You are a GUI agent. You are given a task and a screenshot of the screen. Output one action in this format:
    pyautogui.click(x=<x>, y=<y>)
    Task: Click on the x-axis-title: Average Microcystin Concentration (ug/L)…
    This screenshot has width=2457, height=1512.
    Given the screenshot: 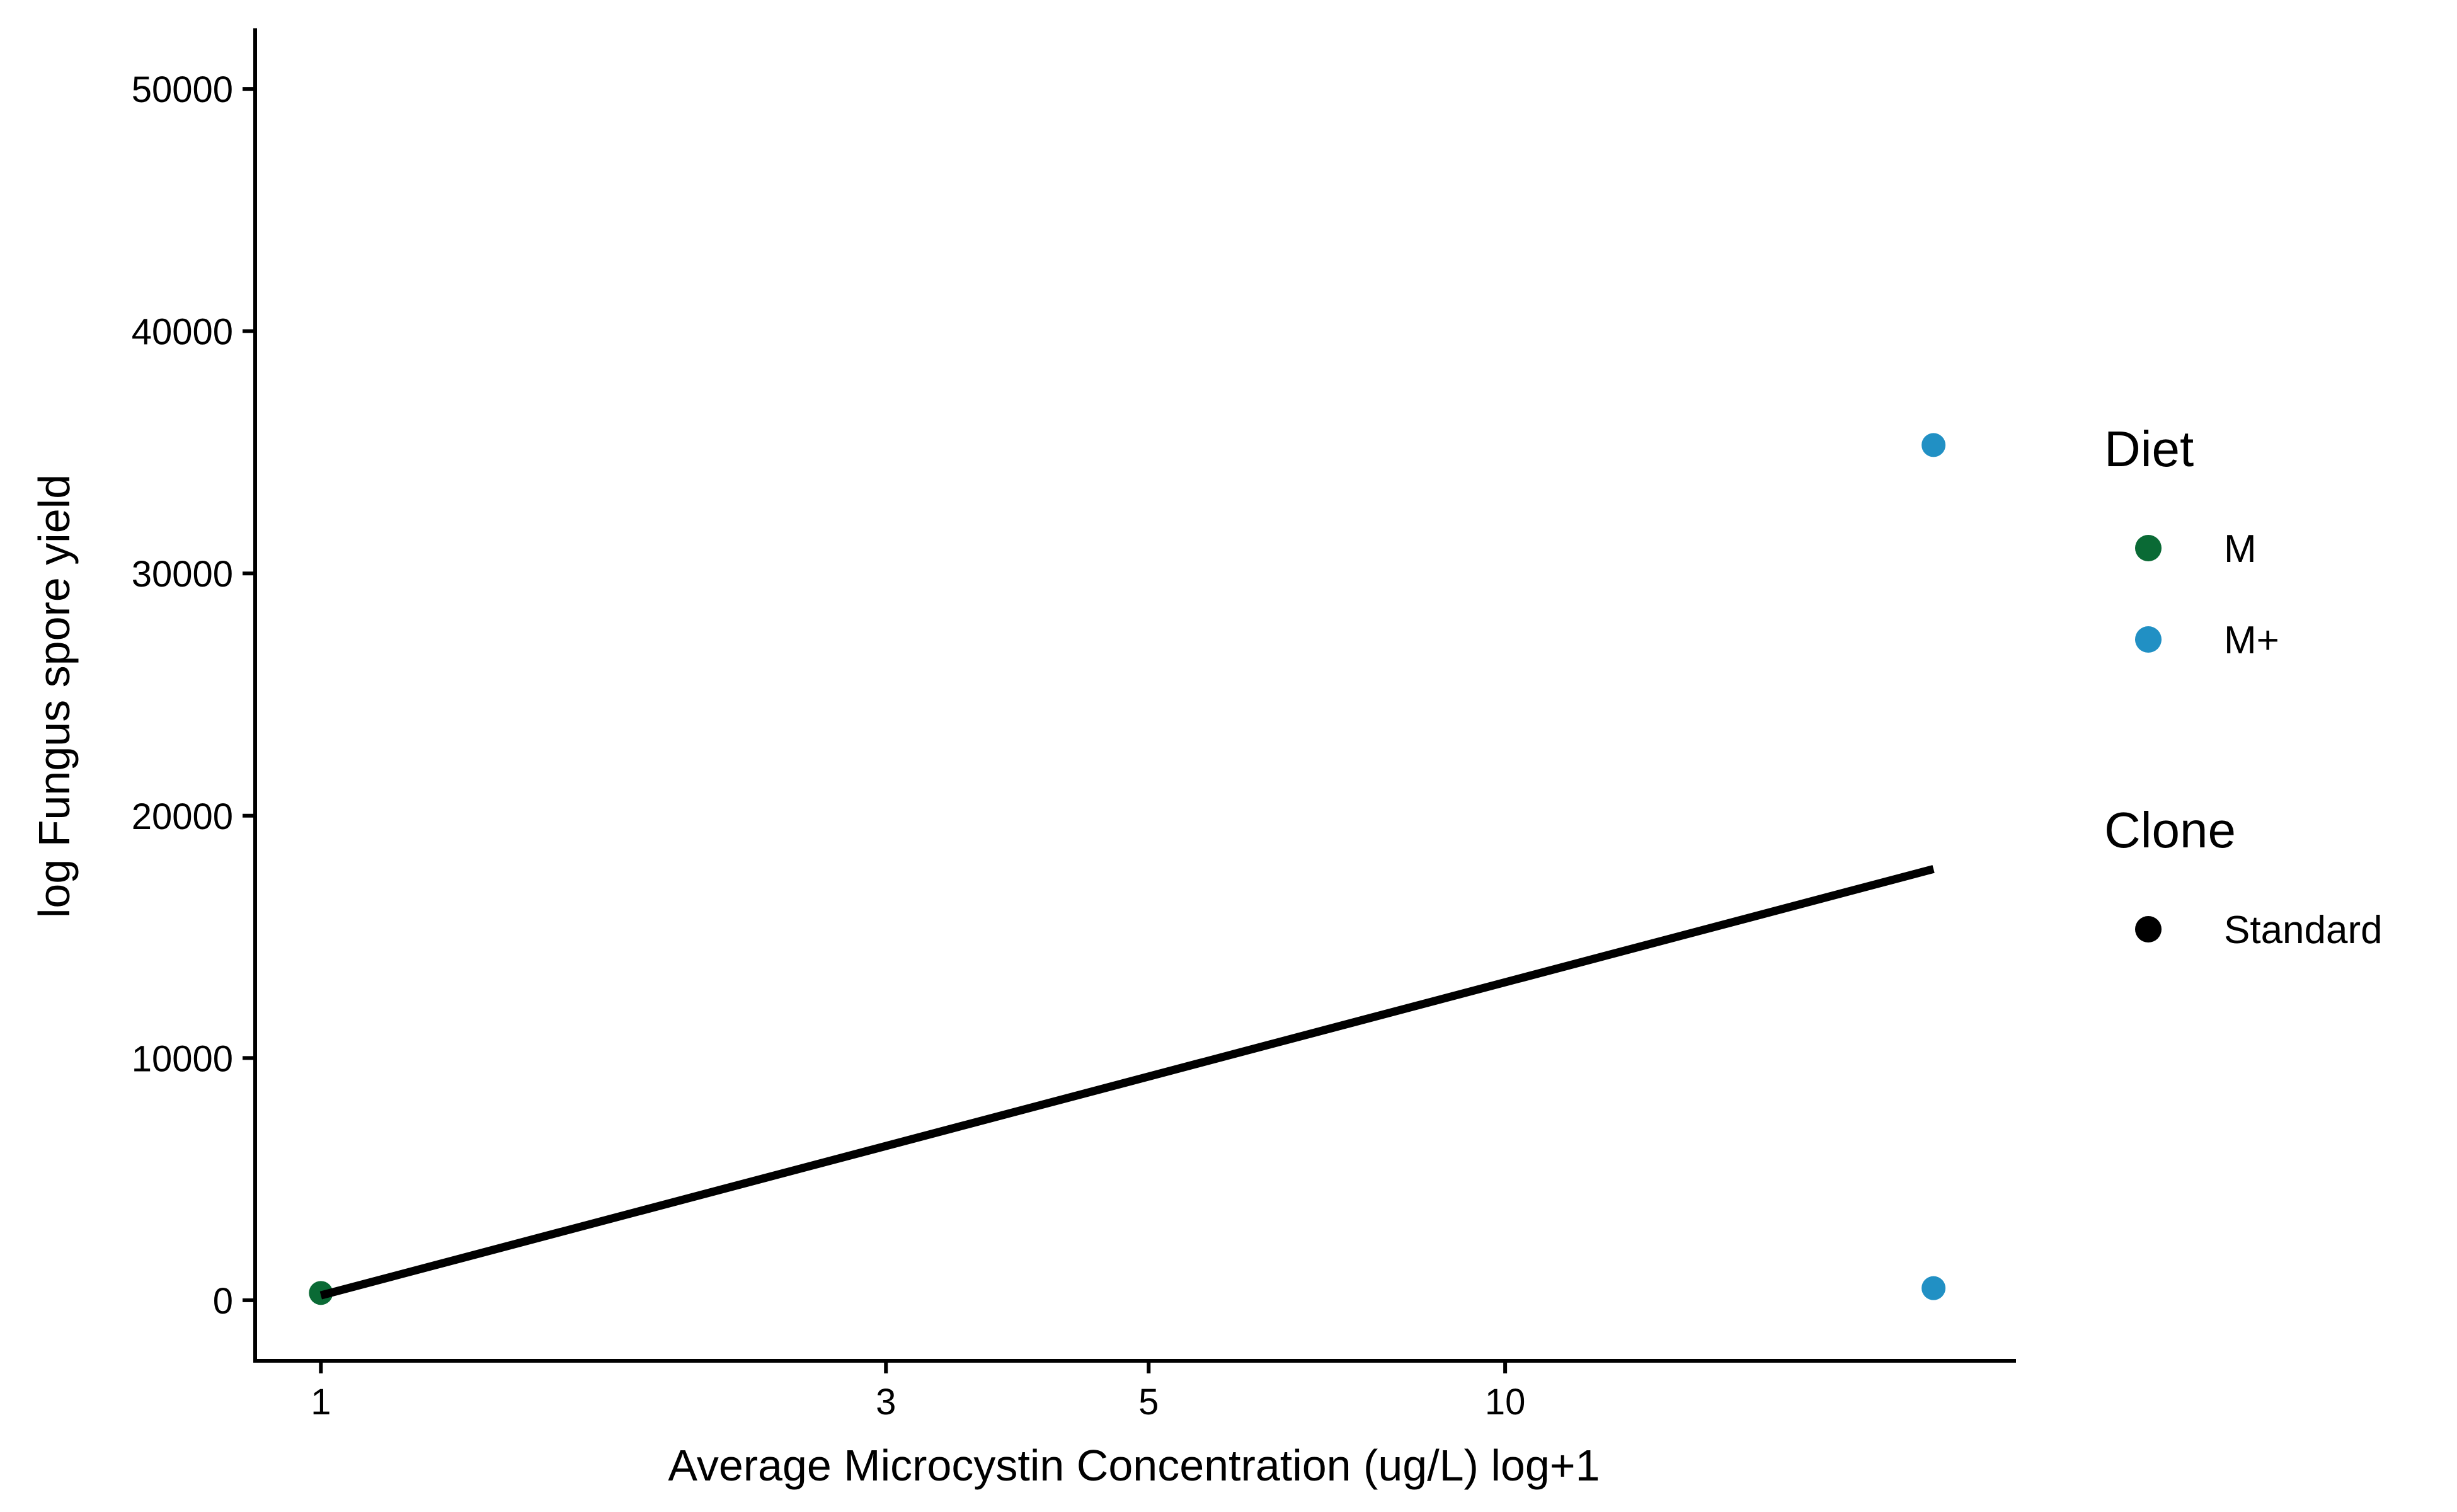 What is the action you would take?
    pyautogui.click(x=1134, y=1465)
    